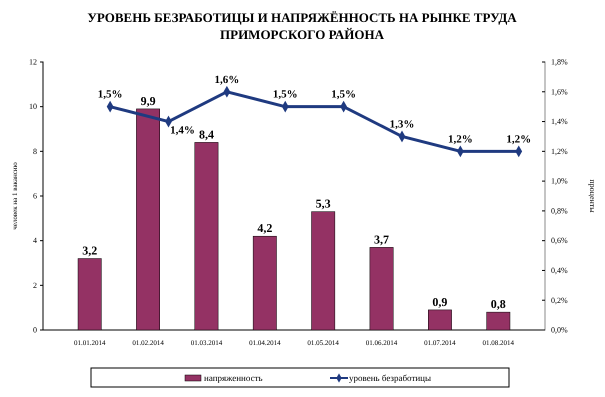 Image resolution: width=605 pixels, height=397 pixels. Describe the element at coordinates (35, 151) in the screenshot. I see `y-tick-label: 8` at that location.